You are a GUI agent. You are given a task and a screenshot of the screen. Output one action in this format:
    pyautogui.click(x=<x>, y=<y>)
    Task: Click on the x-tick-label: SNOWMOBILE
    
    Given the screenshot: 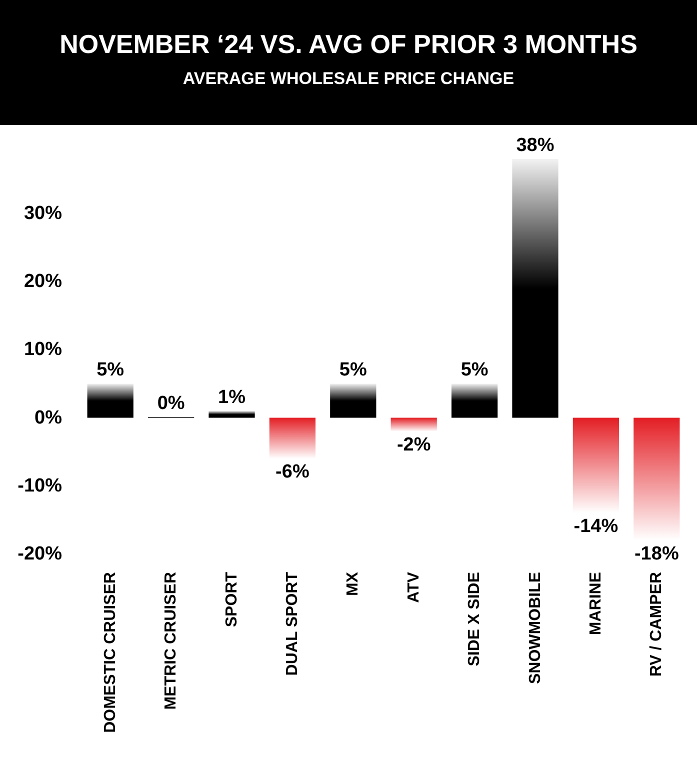 What is the action you would take?
    pyautogui.click(x=535, y=628)
    